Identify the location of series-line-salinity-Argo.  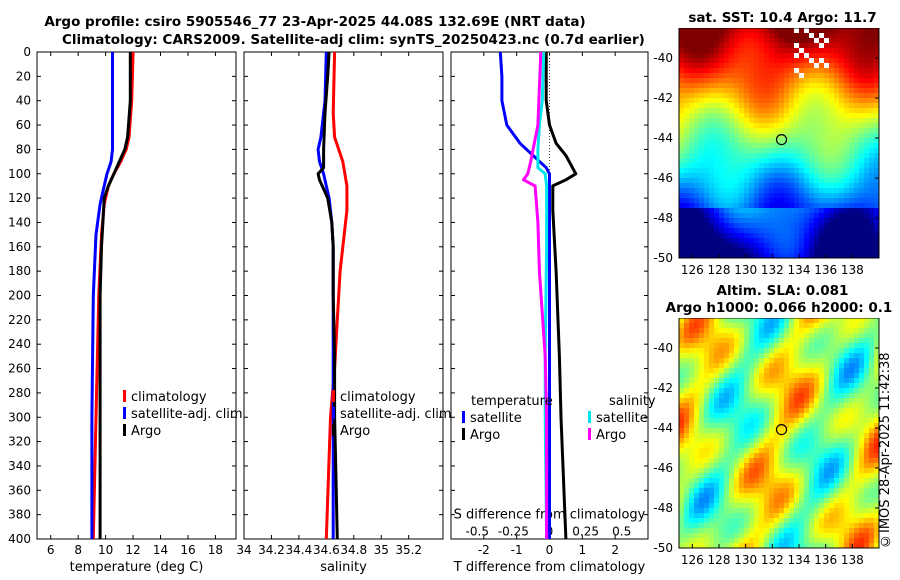
(535, 295).